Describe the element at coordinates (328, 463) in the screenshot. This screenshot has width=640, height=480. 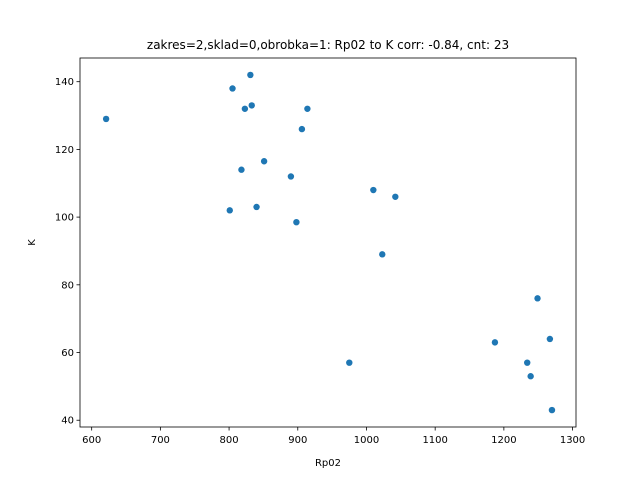
I see `x-axis-label: Rp02` at that location.